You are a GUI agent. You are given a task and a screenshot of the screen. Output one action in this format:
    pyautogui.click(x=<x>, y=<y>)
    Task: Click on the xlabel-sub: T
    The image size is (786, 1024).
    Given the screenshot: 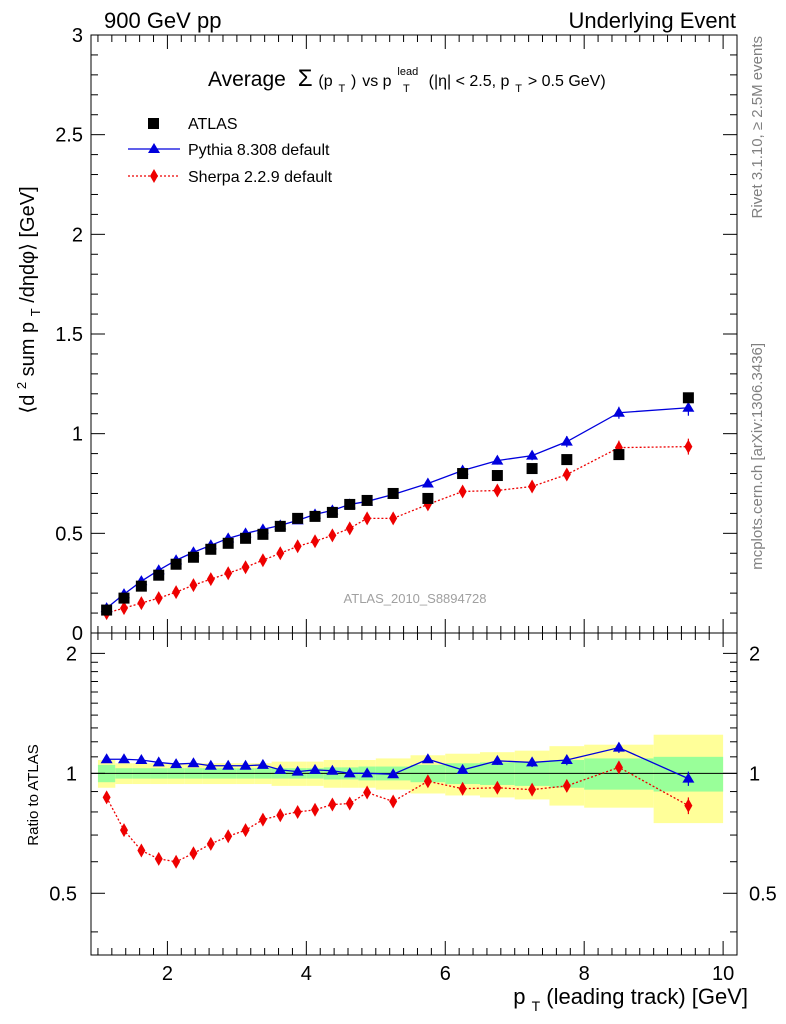 What is the action you would take?
    pyautogui.click(x=536, y=1006)
    